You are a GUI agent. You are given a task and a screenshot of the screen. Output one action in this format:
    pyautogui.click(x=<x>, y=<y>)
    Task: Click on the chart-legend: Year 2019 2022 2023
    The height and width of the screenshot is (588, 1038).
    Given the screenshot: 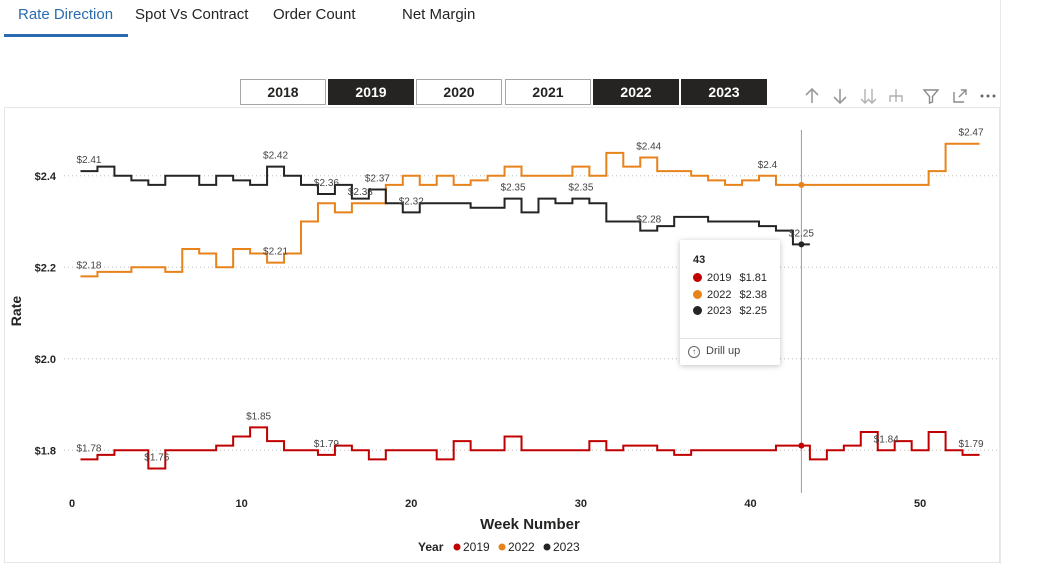 What is the action you would take?
    pyautogui.click(x=499, y=547)
    